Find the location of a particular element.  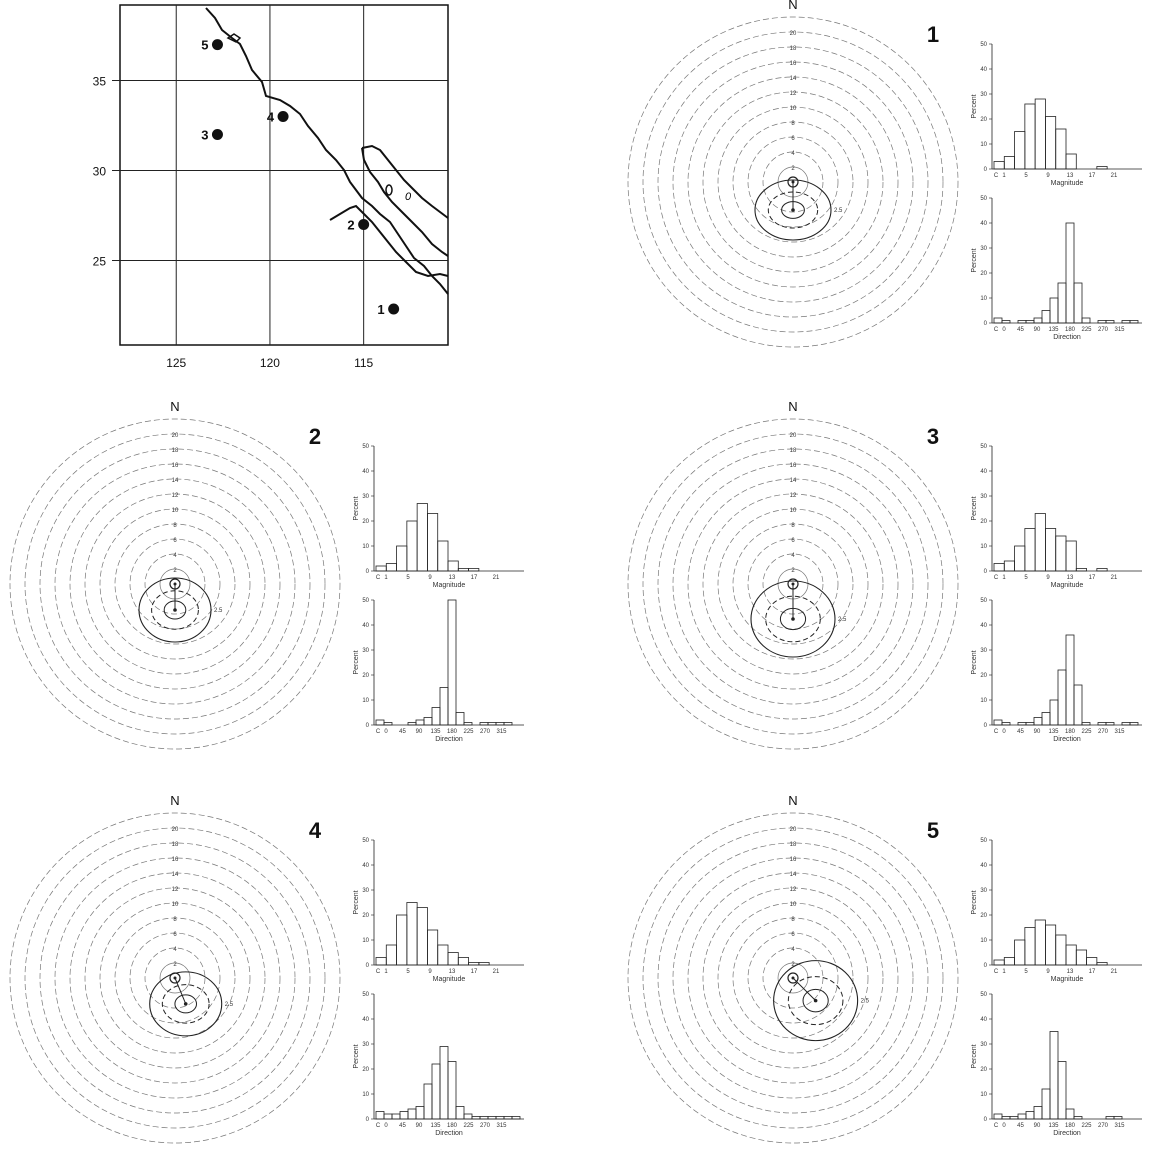

peninsula is located at coordinates (234, 38).